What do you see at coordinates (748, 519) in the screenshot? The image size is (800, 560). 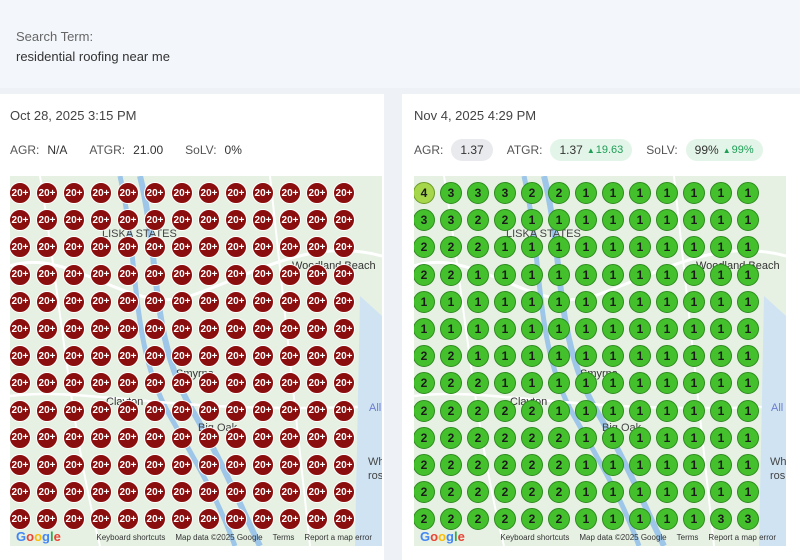 I see `rank-pin: 3` at bounding box center [748, 519].